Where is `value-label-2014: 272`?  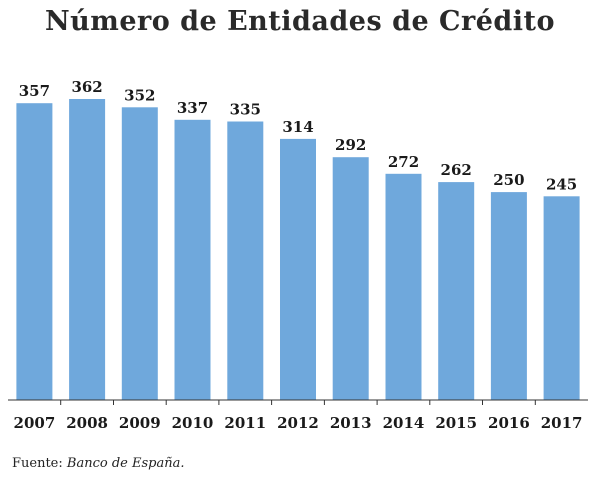
value-label-2014: 272 is located at coordinates (403, 162).